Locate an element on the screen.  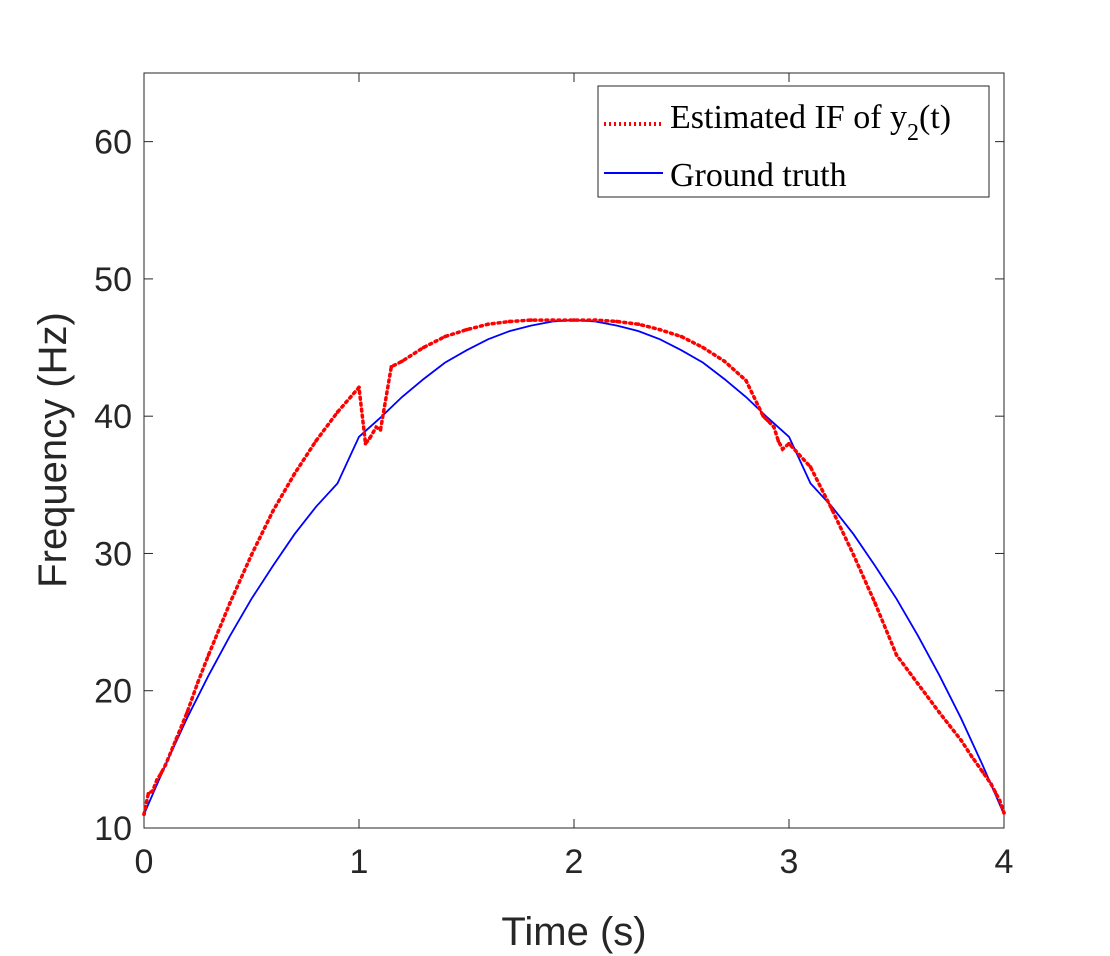
x-tick-label: 1 is located at coordinates (359, 862).